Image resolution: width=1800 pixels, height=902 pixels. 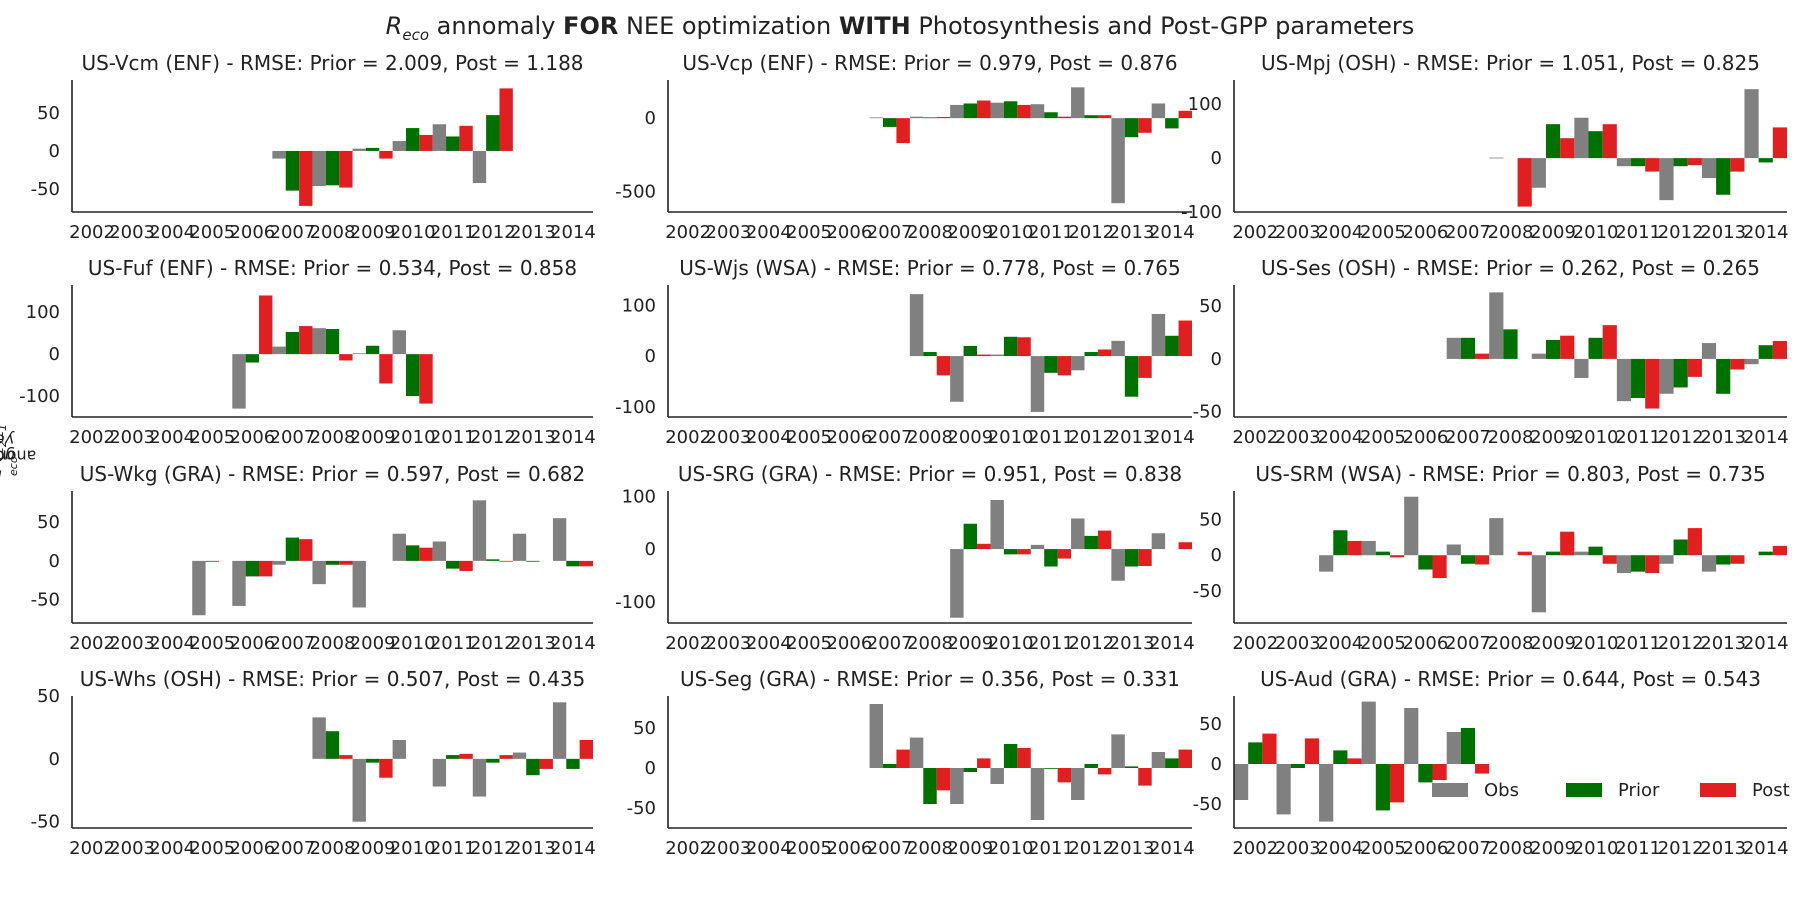 What do you see at coordinates (1382, 787) in the screenshot?
I see `bar-prior-2005` at bounding box center [1382, 787].